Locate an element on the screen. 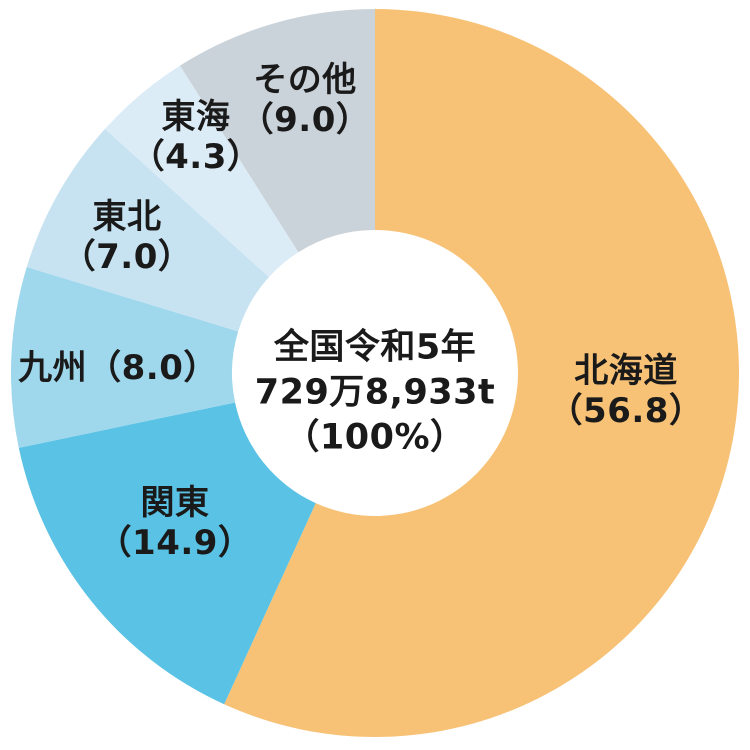 The width and height of the screenshot is (750, 750). slice-label-kanto-value: （14.9） is located at coordinates (175, 543).